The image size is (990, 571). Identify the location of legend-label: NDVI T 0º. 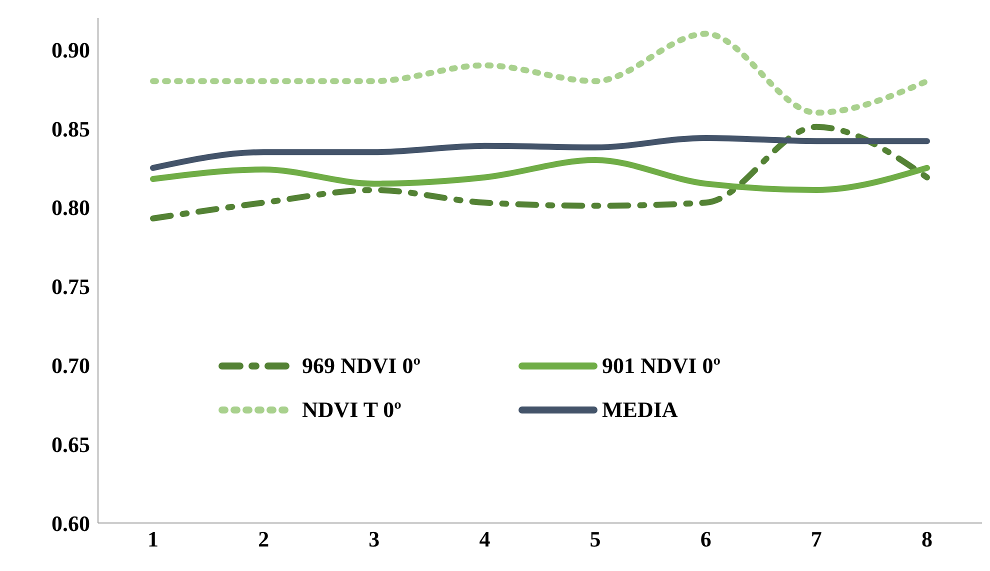
(352, 410).